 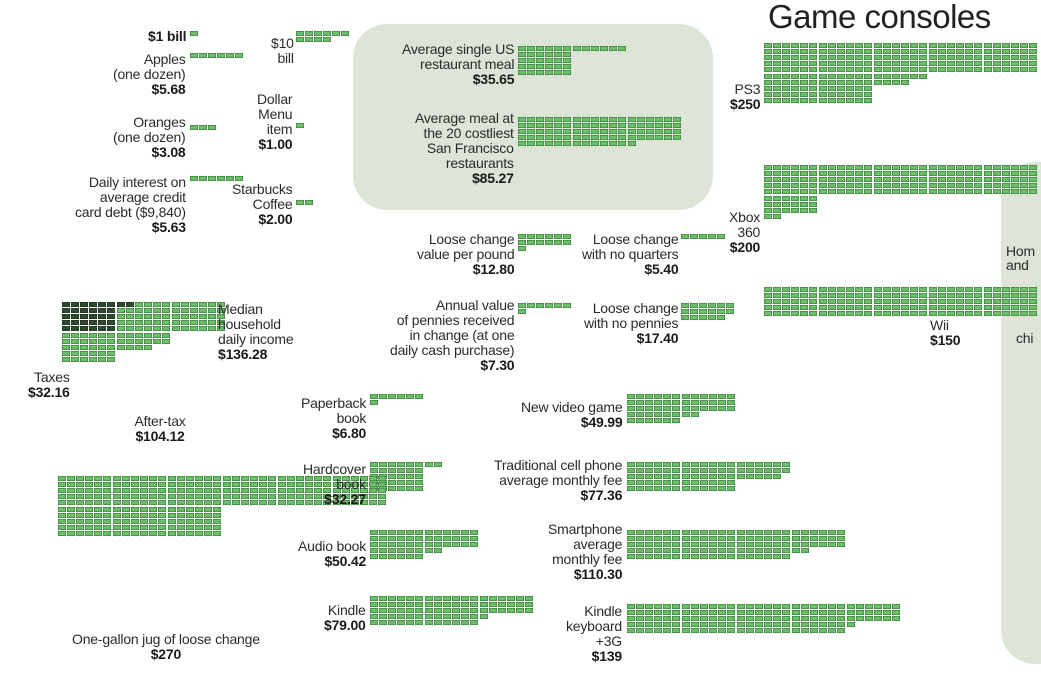 What do you see at coordinates (540, 125) in the screenshot?
I see `sf-meal-0-block-cell` at bounding box center [540, 125].